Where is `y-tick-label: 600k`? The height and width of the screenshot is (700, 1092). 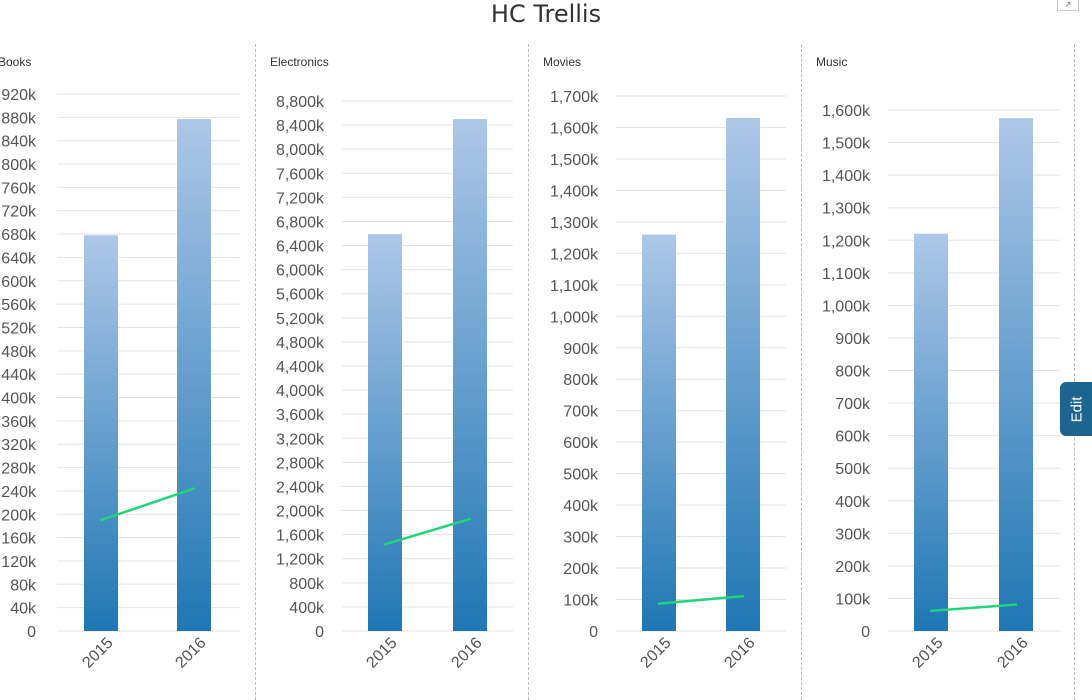 y-tick-label: 600k is located at coordinates (19, 282).